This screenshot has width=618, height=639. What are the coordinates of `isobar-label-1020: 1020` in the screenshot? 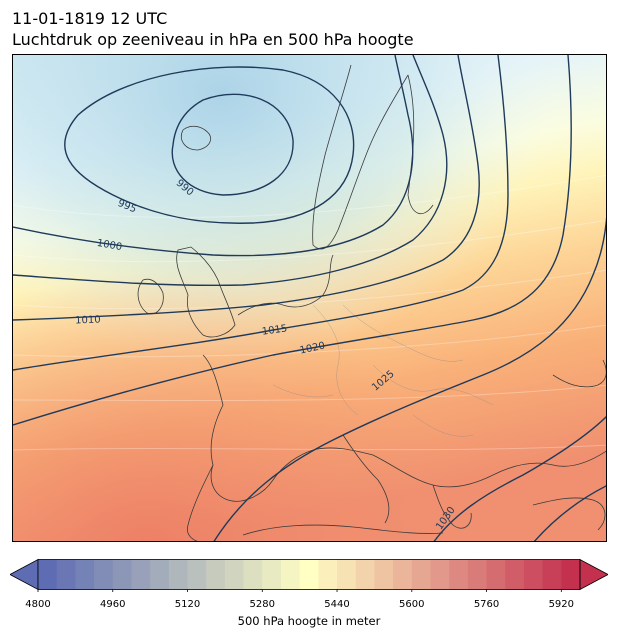 It's located at (312, 349).